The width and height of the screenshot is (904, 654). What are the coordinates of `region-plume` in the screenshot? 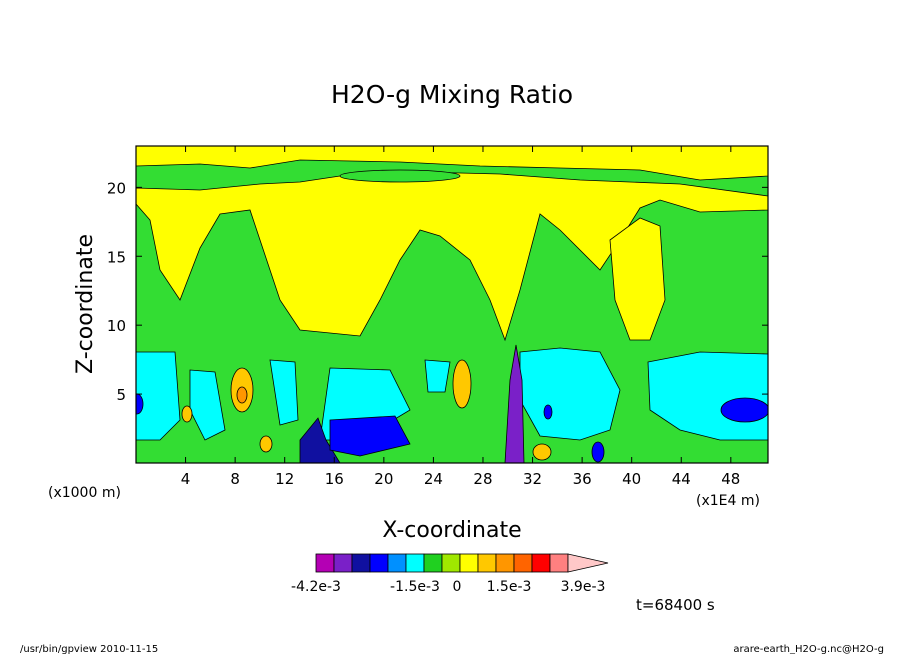 It's located at (514, 403).